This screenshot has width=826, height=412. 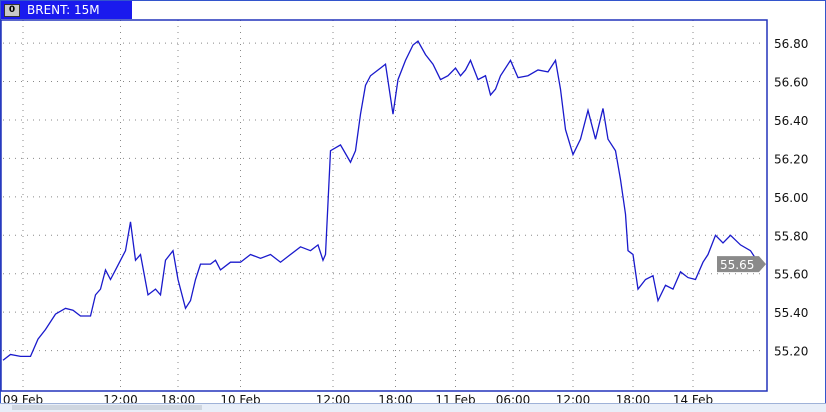 What do you see at coordinates (791, 352) in the screenshot?
I see `y-tick-label: 55.20` at bounding box center [791, 352].